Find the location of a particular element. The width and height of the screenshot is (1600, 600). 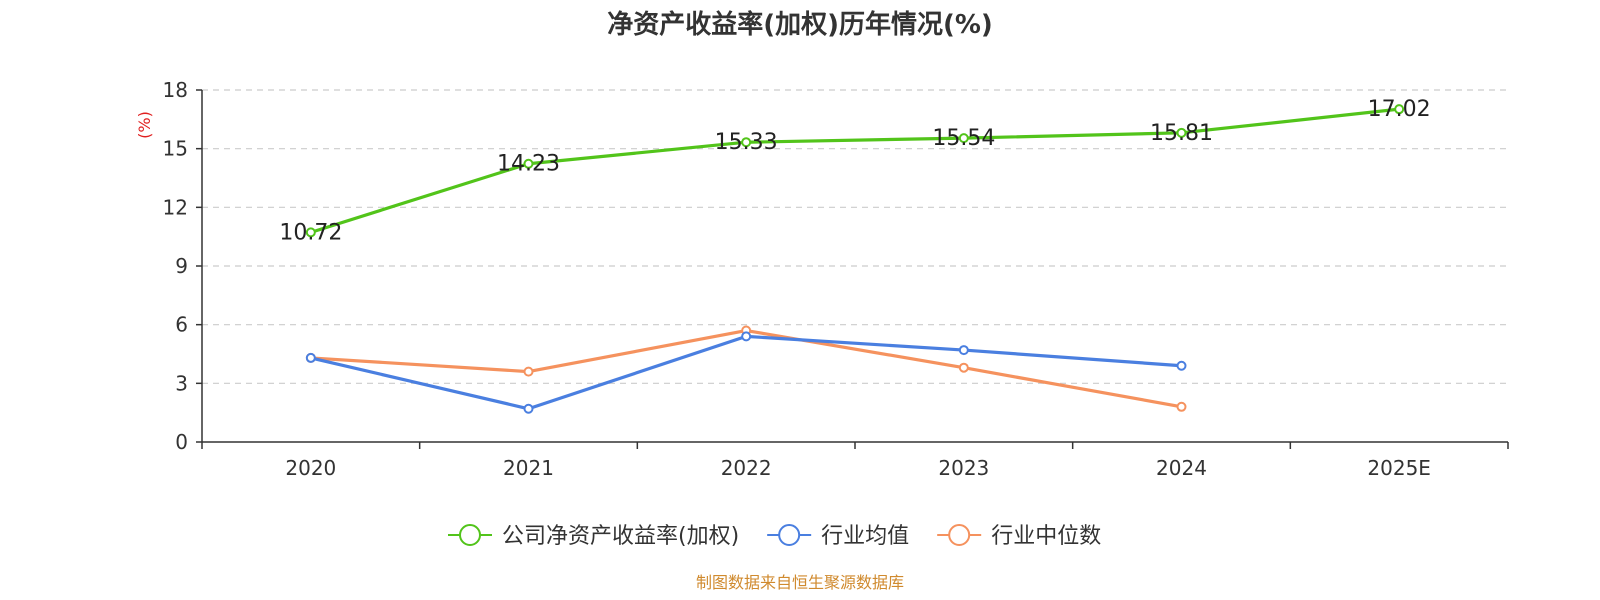

data-label: 17.02 is located at coordinates (1399, 109).